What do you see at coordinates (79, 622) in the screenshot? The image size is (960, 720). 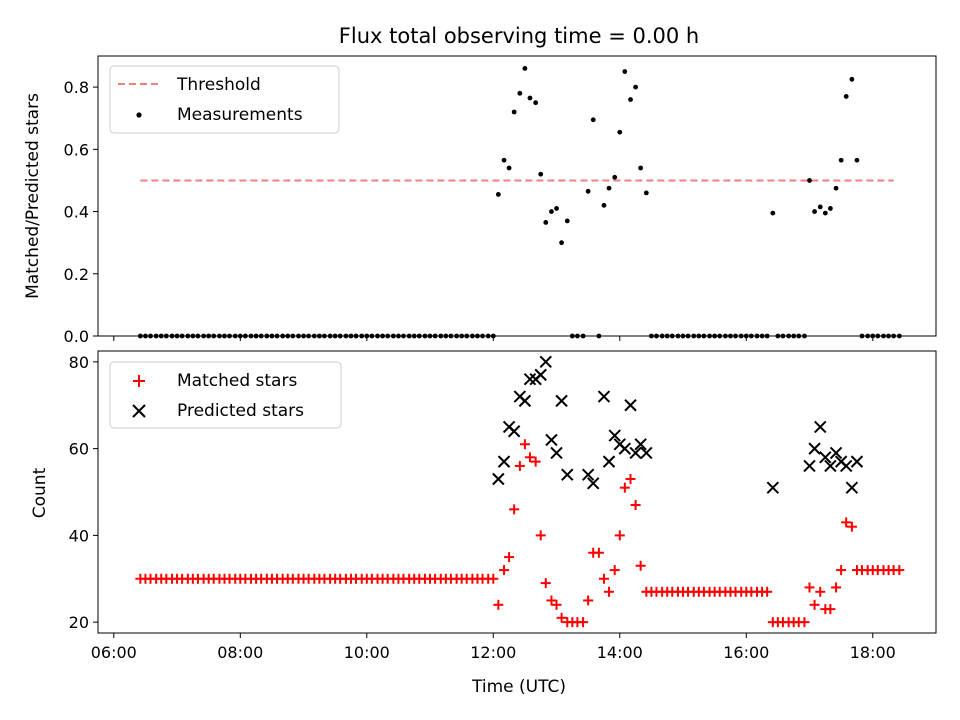 I see `y-tick-label: 20` at bounding box center [79, 622].